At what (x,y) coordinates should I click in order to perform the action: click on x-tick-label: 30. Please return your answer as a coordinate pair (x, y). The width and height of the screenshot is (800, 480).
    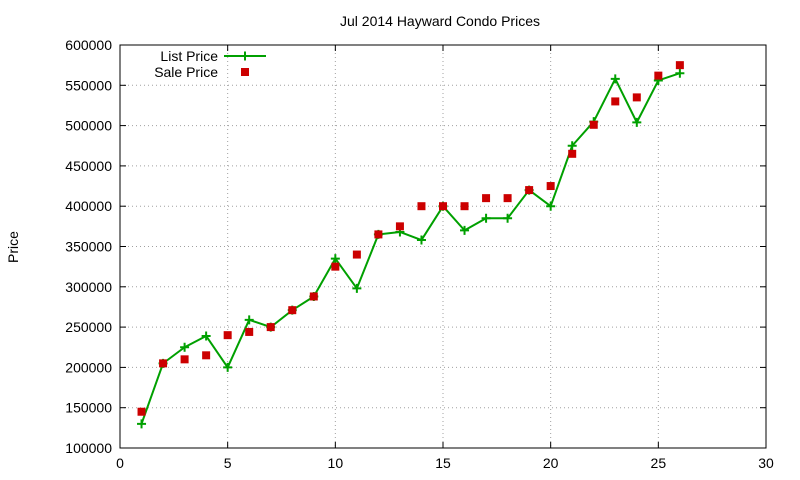
    Looking at the image, I should click on (766, 463).